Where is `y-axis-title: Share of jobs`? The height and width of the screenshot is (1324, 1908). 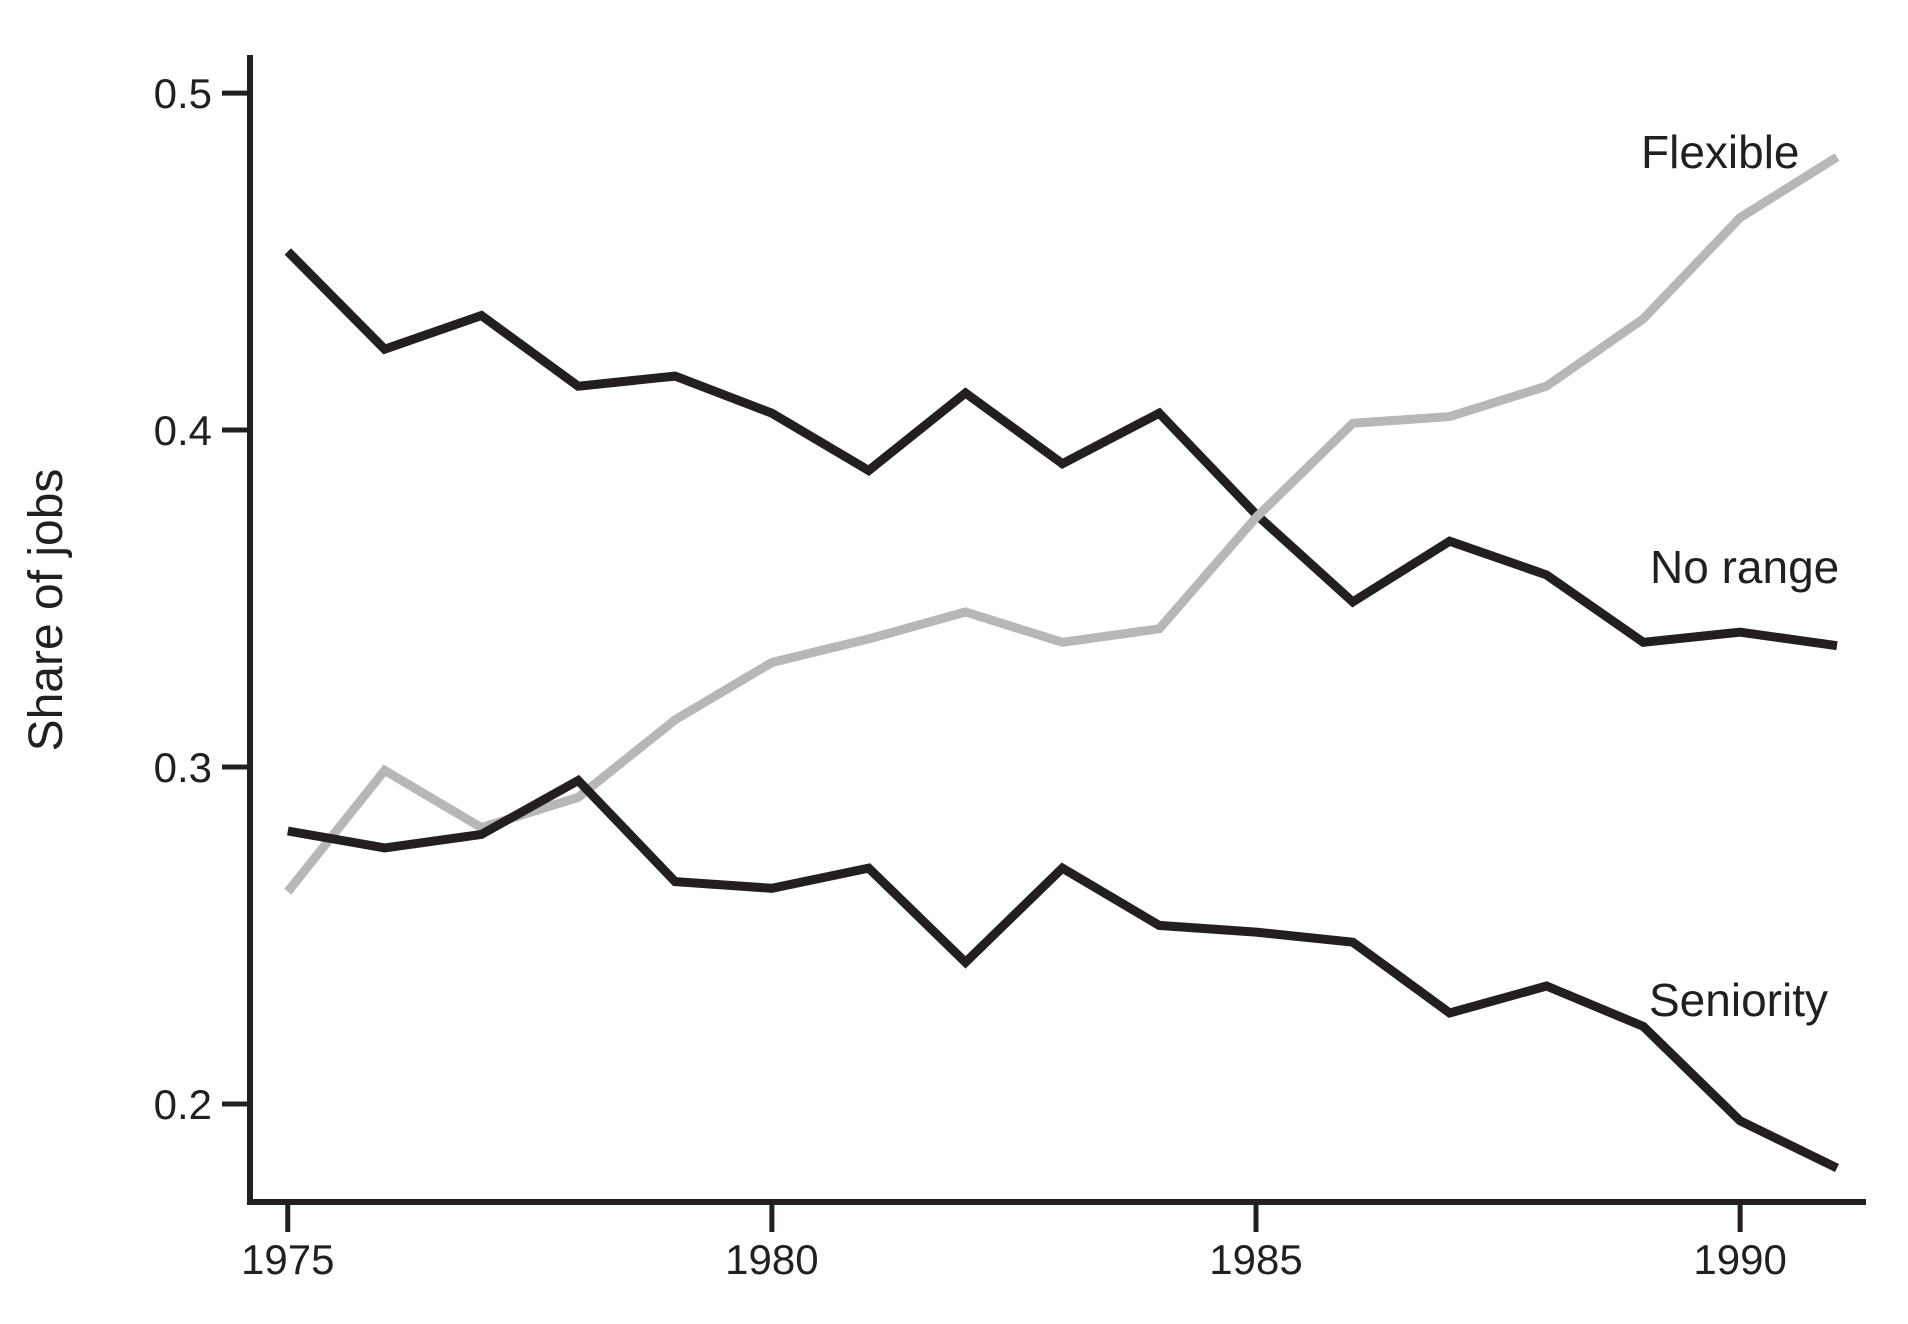
y-axis-title: Share of jobs is located at coordinates (46, 610).